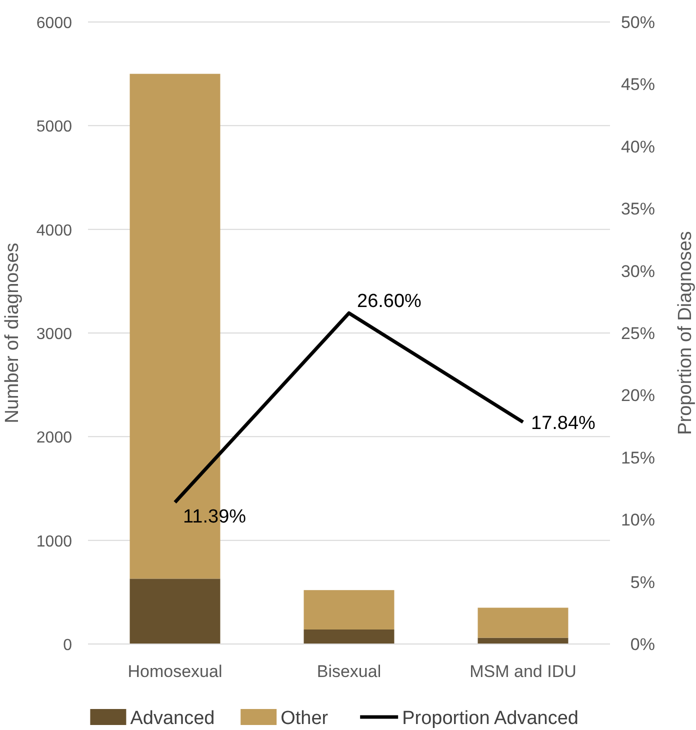  I want to click on y2-tick-label: 35%, so click(637, 209).